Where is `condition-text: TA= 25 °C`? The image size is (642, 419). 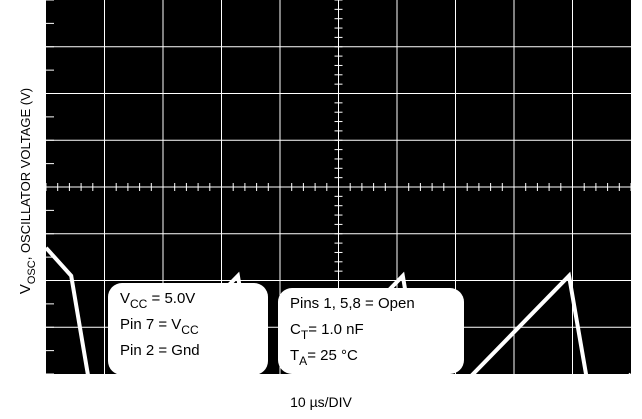 condition-text: TA= 25 °C is located at coordinates (324, 357).